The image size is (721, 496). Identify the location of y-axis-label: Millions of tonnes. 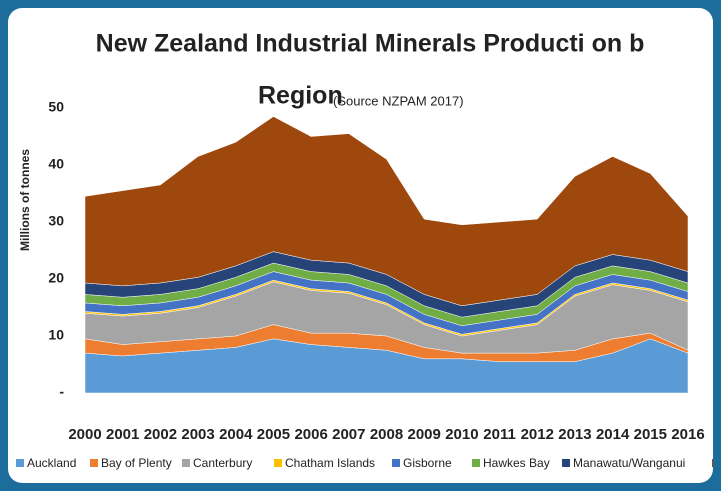
(25, 200).